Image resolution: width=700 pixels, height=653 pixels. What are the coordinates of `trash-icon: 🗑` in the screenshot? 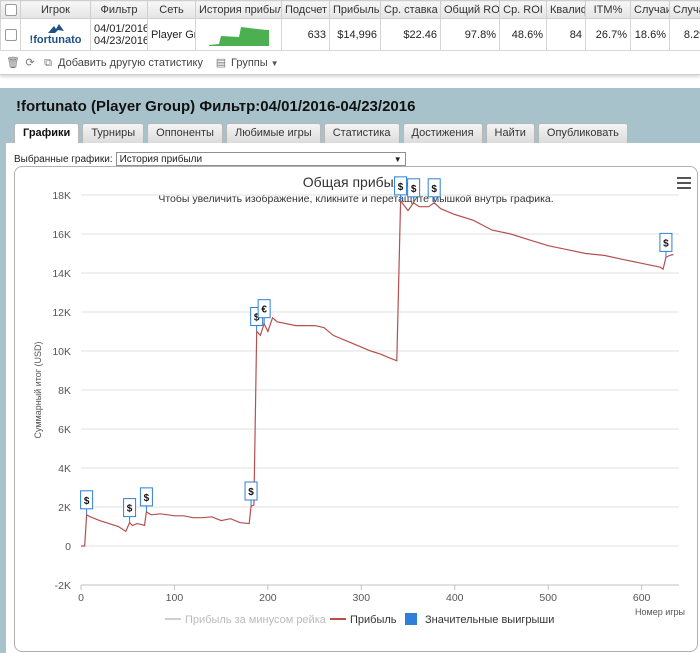 It's located at (13, 63).